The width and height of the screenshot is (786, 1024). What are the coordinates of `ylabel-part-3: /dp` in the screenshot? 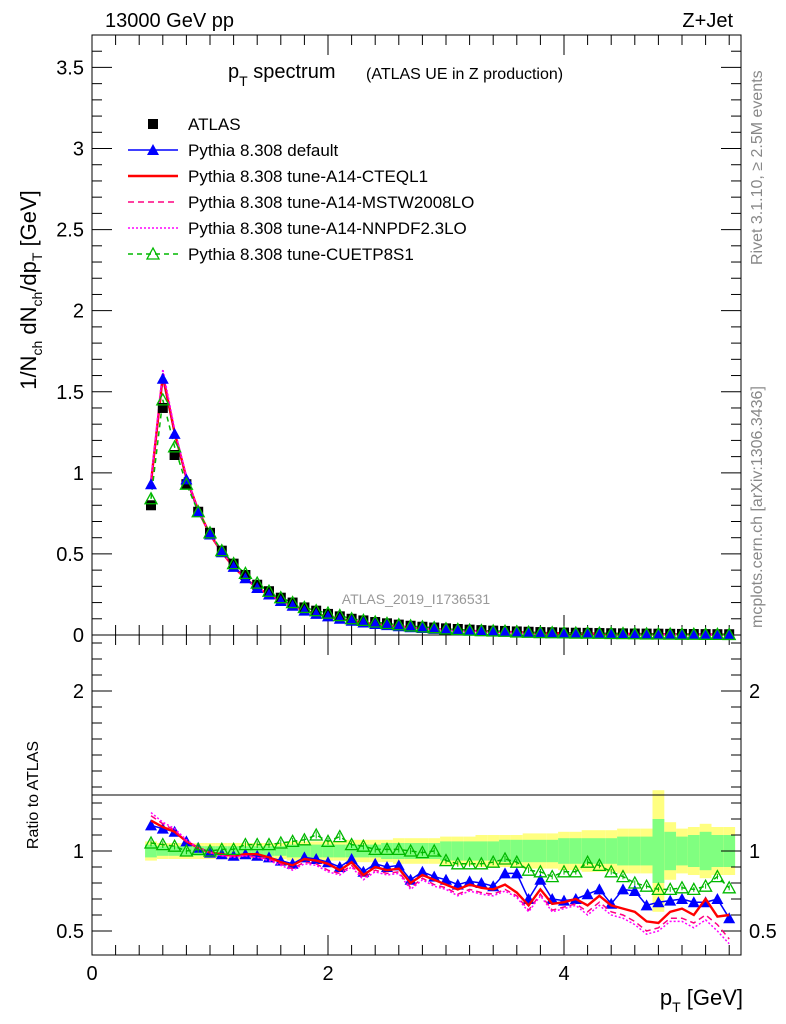 It's located at (28, 276).